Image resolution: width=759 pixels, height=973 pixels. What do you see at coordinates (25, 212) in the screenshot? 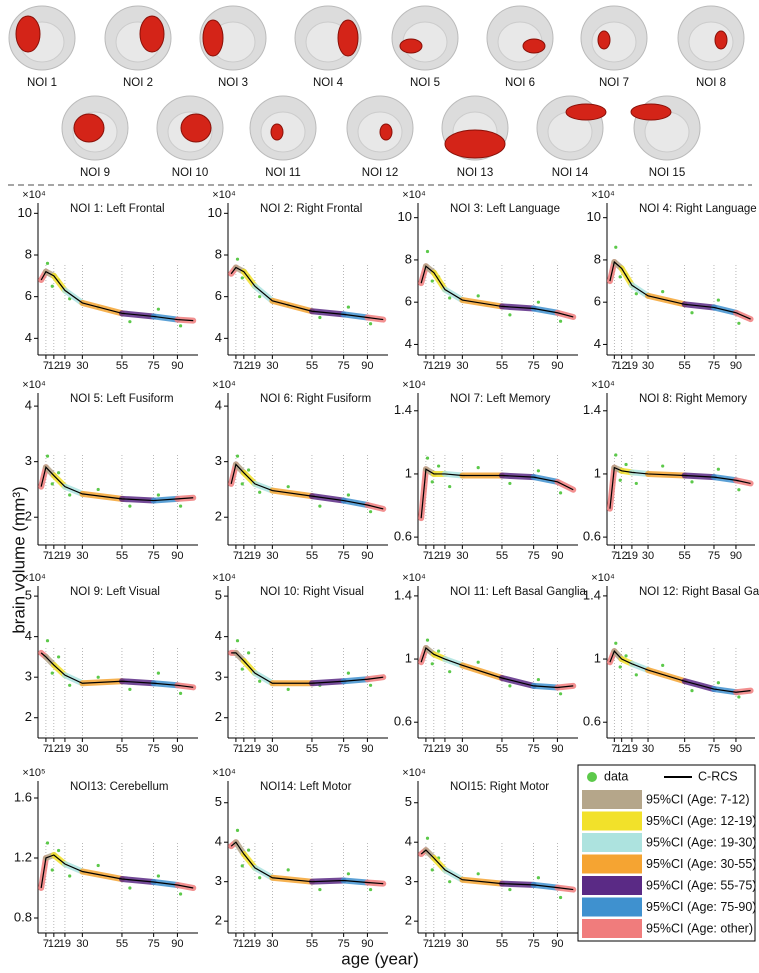
I see `y-tick-label: 10` at bounding box center [25, 212].